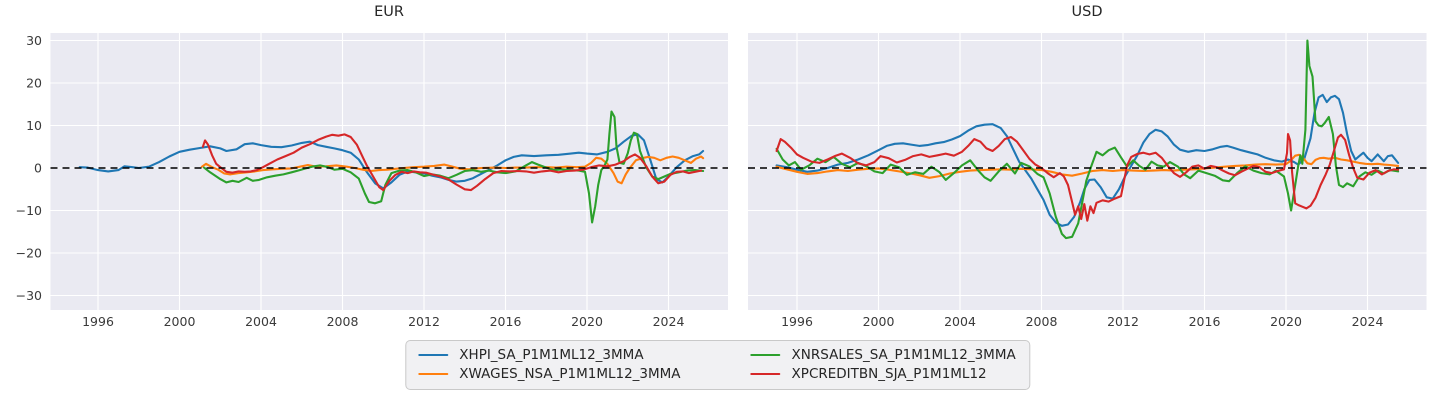 Image resolution: width=1437 pixels, height=403 pixels. What do you see at coordinates (879, 321) in the screenshot?
I see `x-tick-label-USD: 2000` at bounding box center [879, 321].